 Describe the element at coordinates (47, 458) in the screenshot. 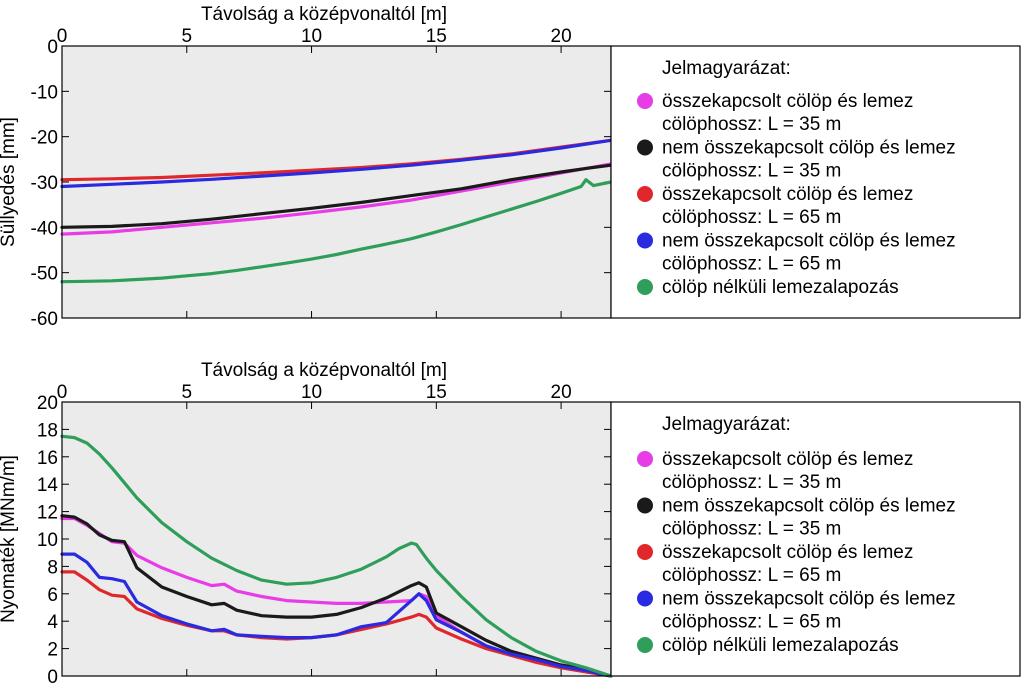

I see `y-tick-label: 16` at that location.